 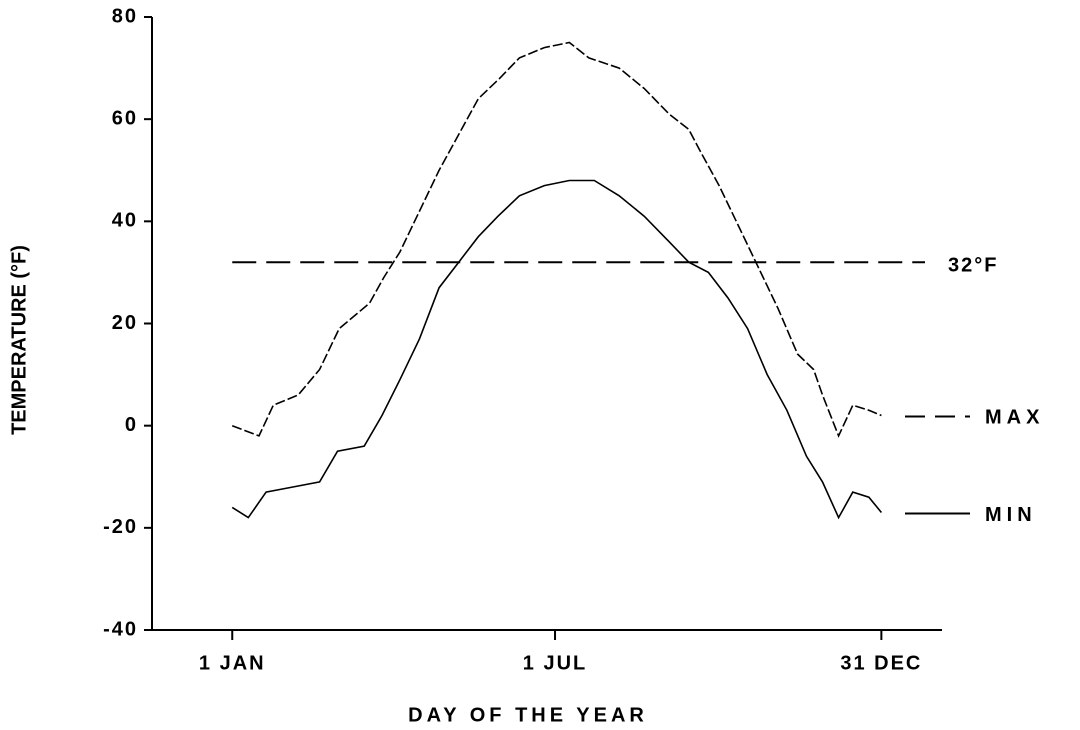 What do you see at coordinates (125, 118) in the screenshot?
I see `y-tick-label: 60` at bounding box center [125, 118].